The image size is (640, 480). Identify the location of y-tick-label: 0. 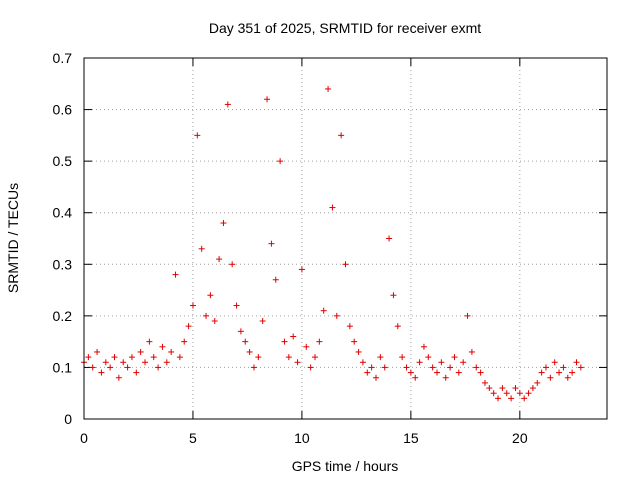
(68, 419).